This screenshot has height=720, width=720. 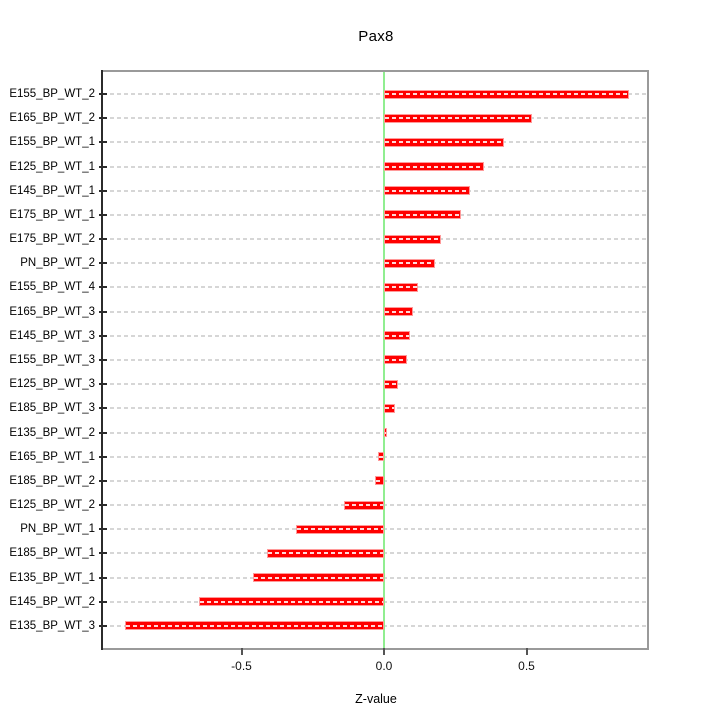 What do you see at coordinates (52, 287) in the screenshot?
I see `y-axis-label: E155_BP_WT_4` at bounding box center [52, 287].